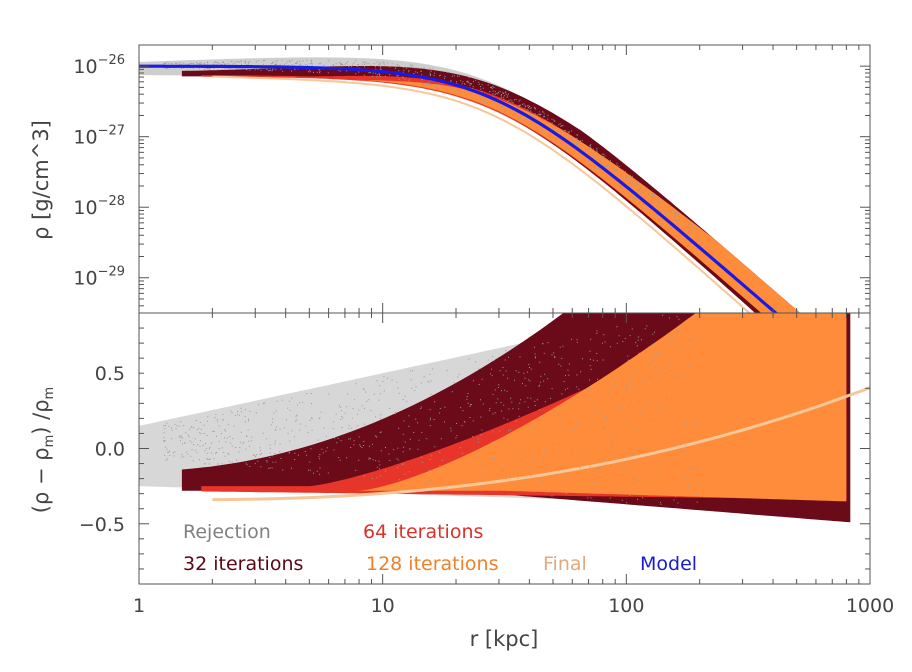 The width and height of the screenshot is (912, 672). I want to click on top-y-axis-title: ρ [g/cm^3], so click(41, 180).